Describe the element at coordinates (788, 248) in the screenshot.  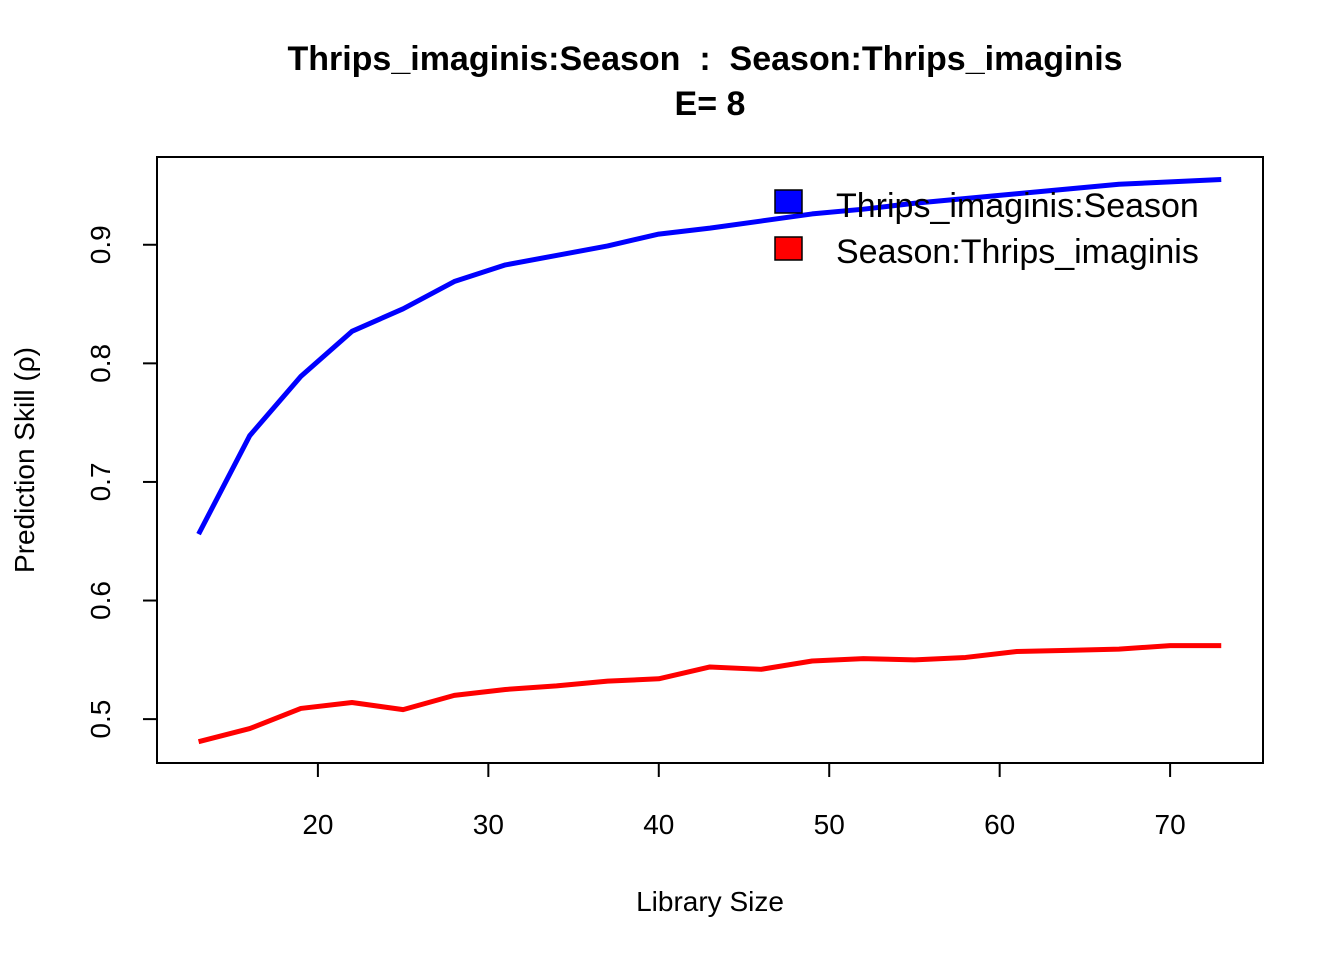
I see `legend-swatch-red` at that location.